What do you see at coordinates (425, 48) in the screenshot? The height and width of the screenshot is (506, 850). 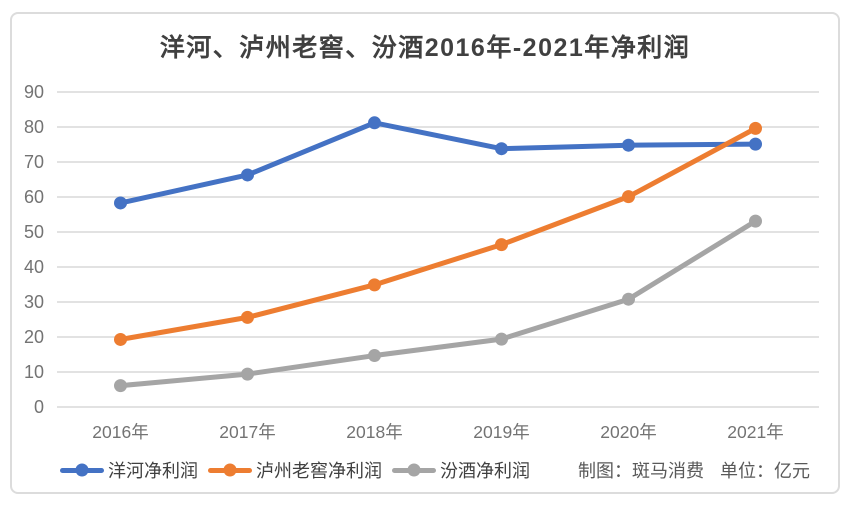 I see `chart-title: 洋河、泸州老窖、汾酒2016年-2021年净利润` at bounding box center [425, 48].